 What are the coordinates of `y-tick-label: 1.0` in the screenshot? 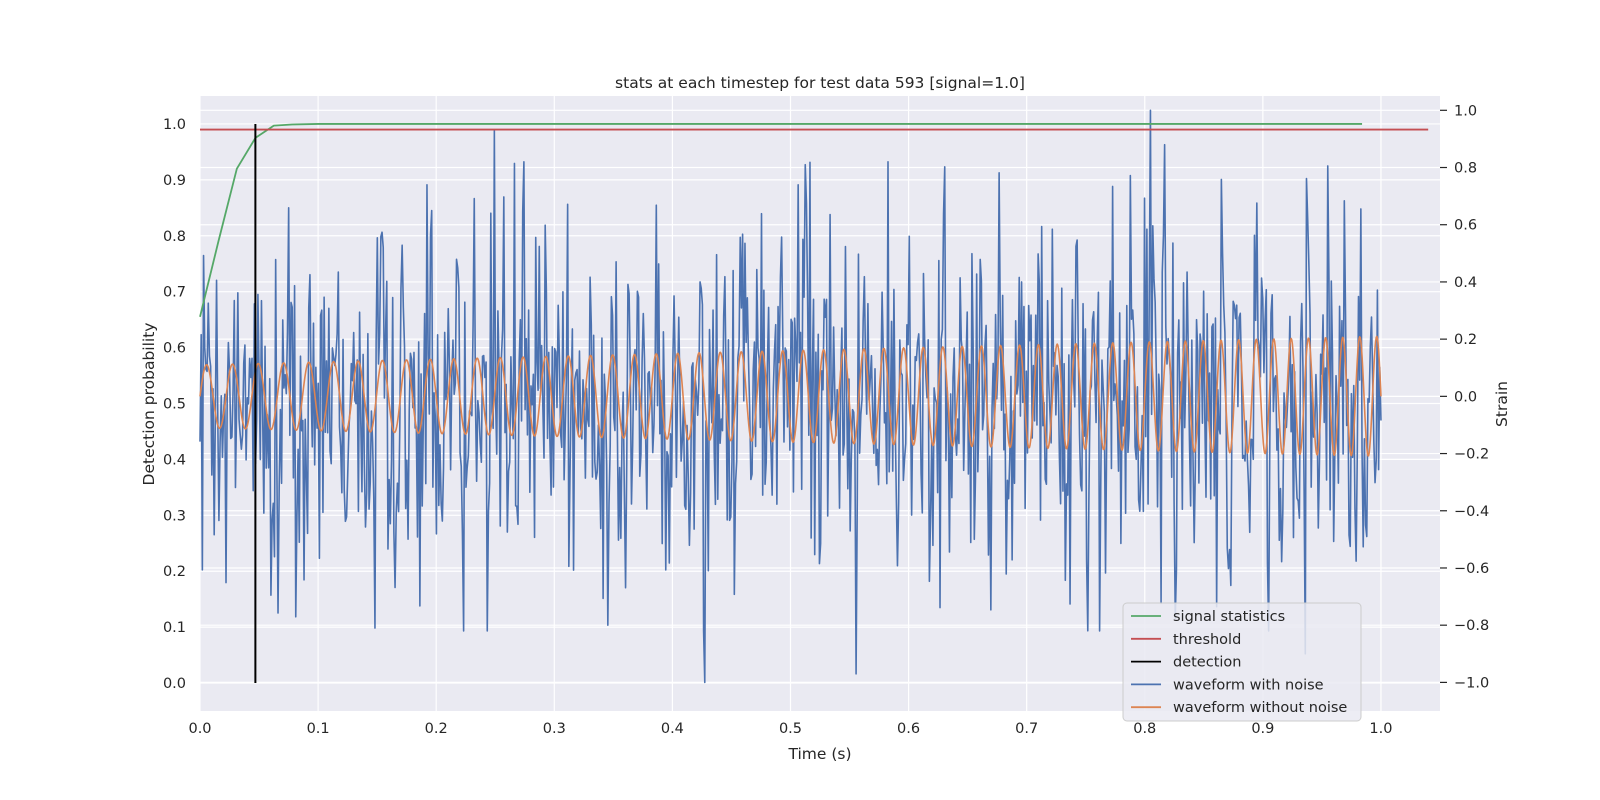 It's located at (174, 125).